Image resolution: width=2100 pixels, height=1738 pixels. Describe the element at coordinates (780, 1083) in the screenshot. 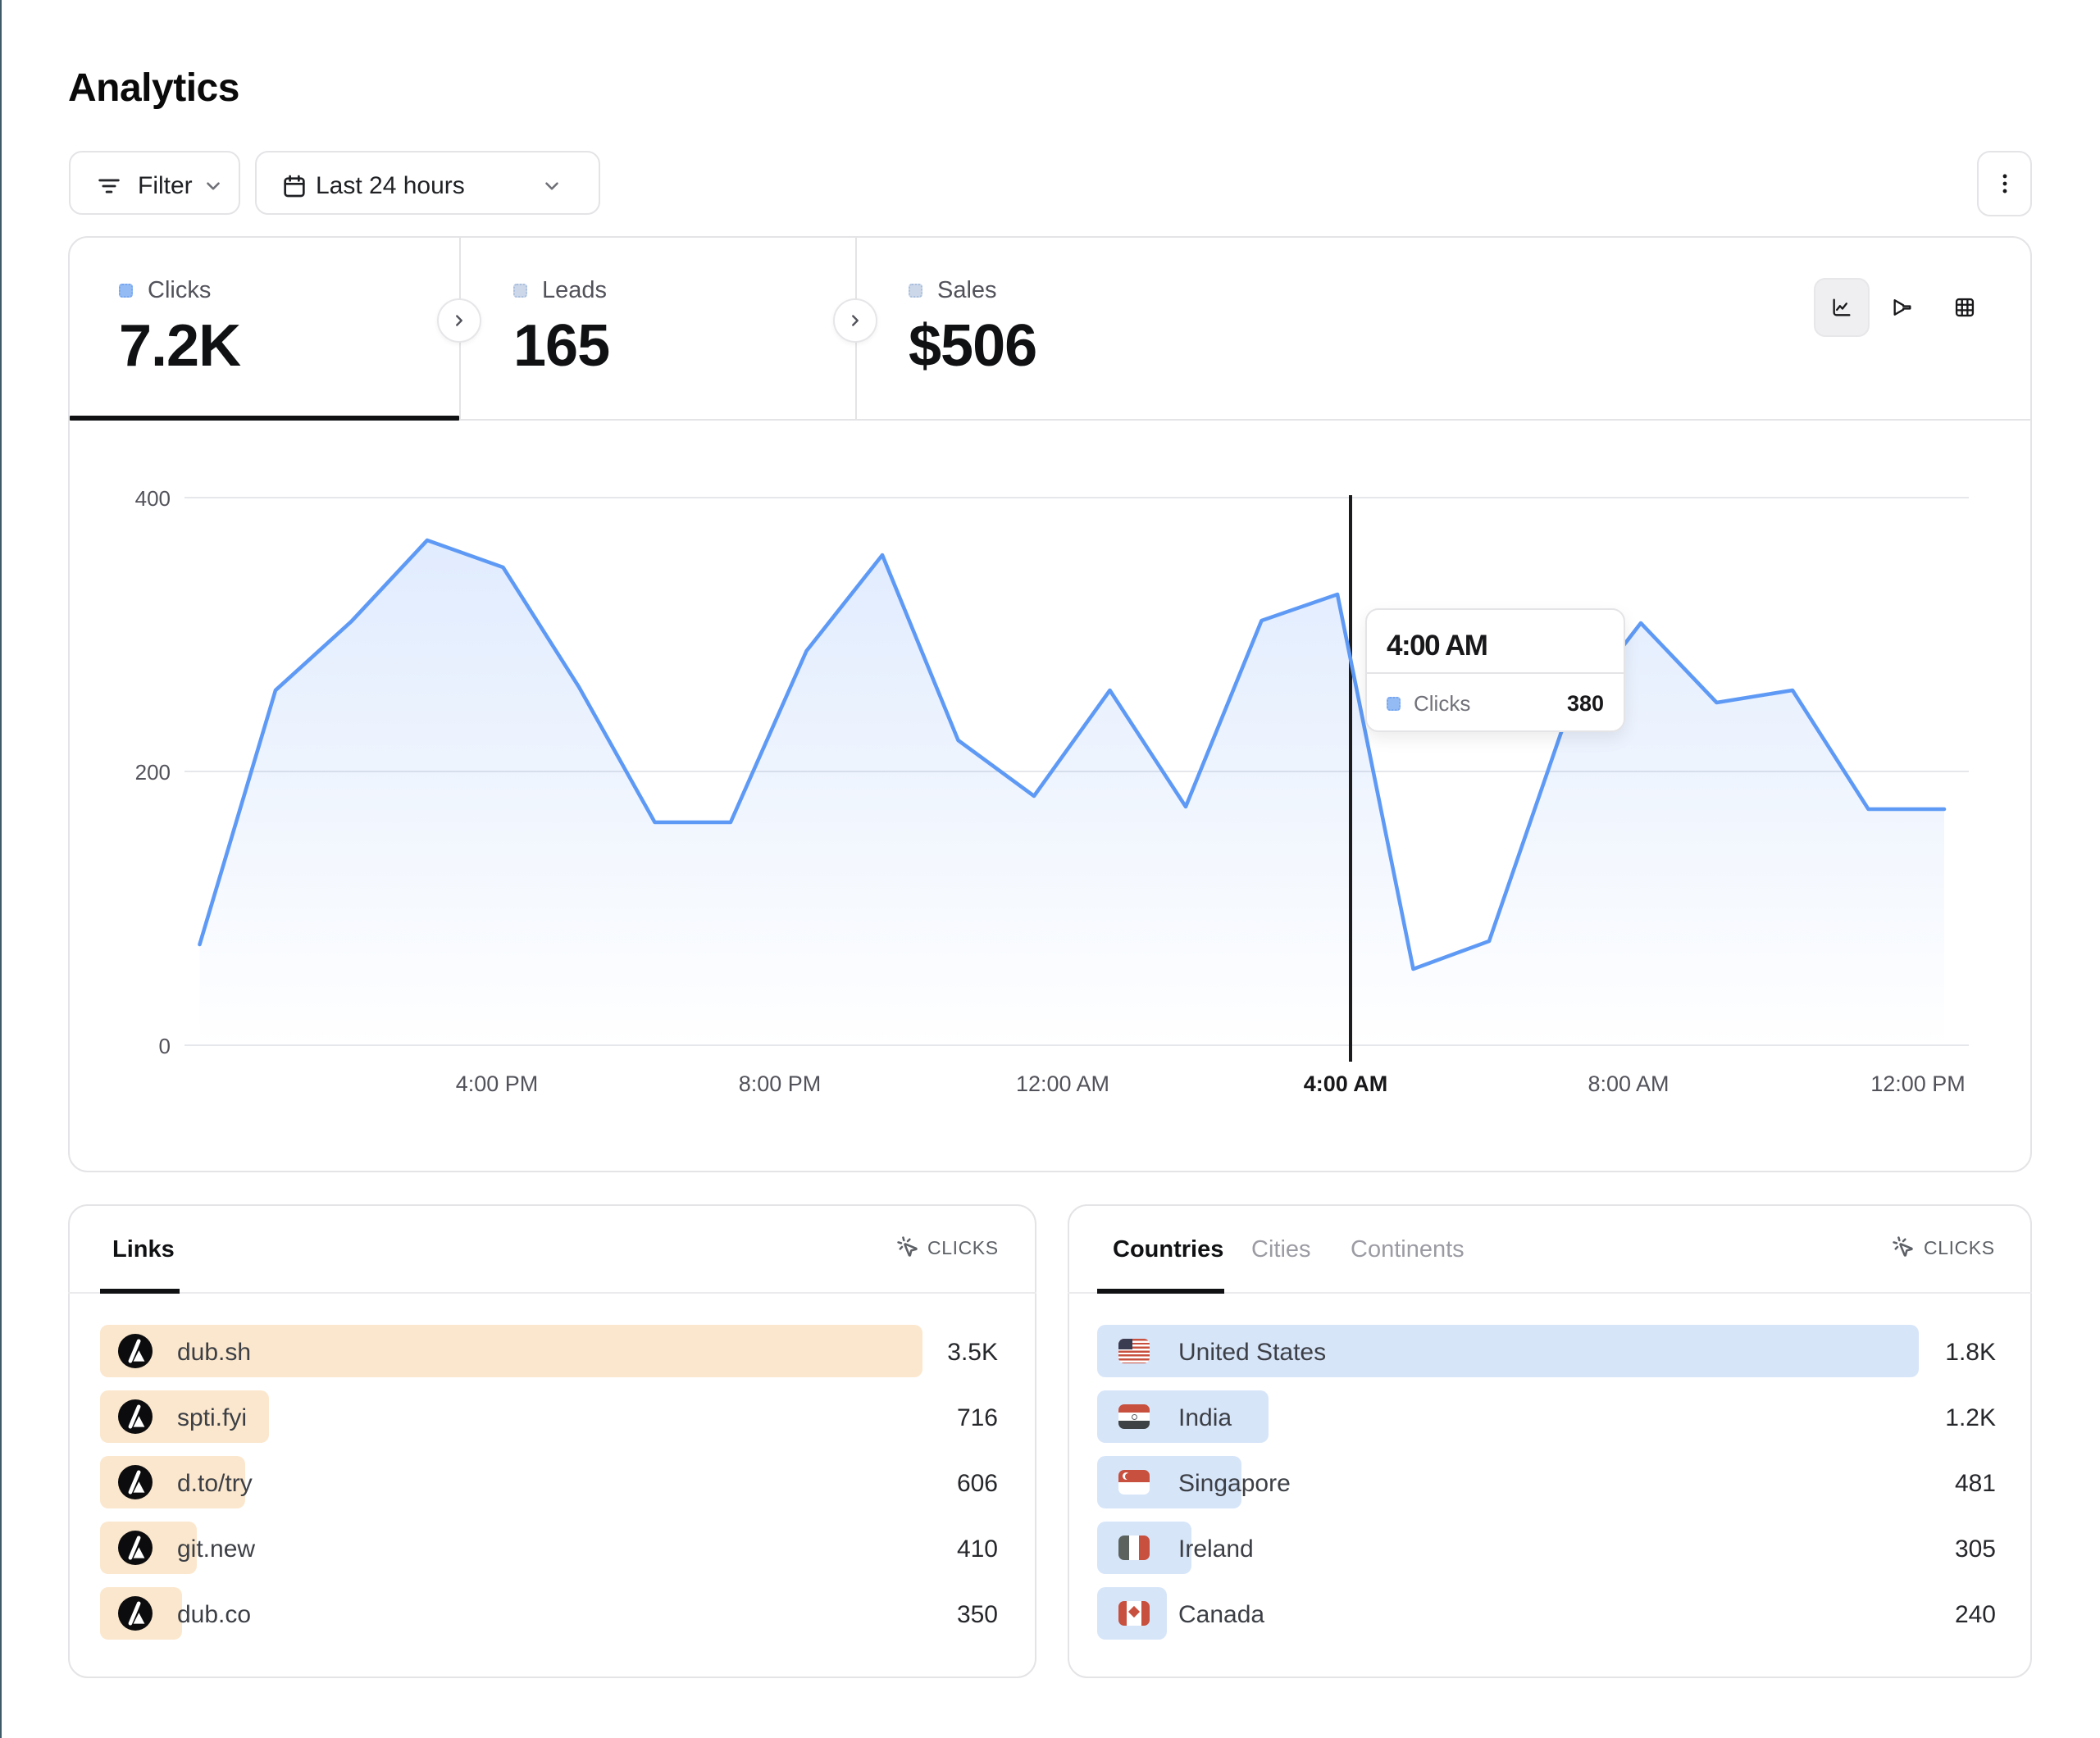

I see `svg-text: 8:00 PM` at that location.